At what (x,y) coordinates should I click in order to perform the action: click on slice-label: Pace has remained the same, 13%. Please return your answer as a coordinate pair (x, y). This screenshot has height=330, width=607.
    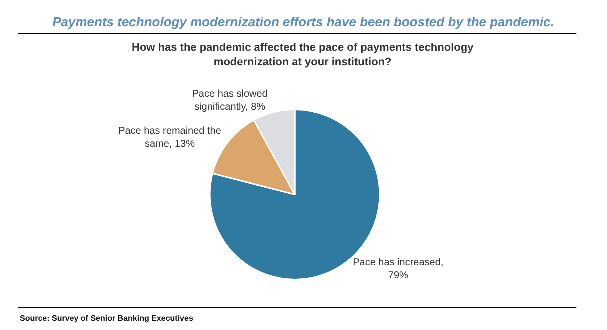
    Looking at the image, I should click on (170, 138).